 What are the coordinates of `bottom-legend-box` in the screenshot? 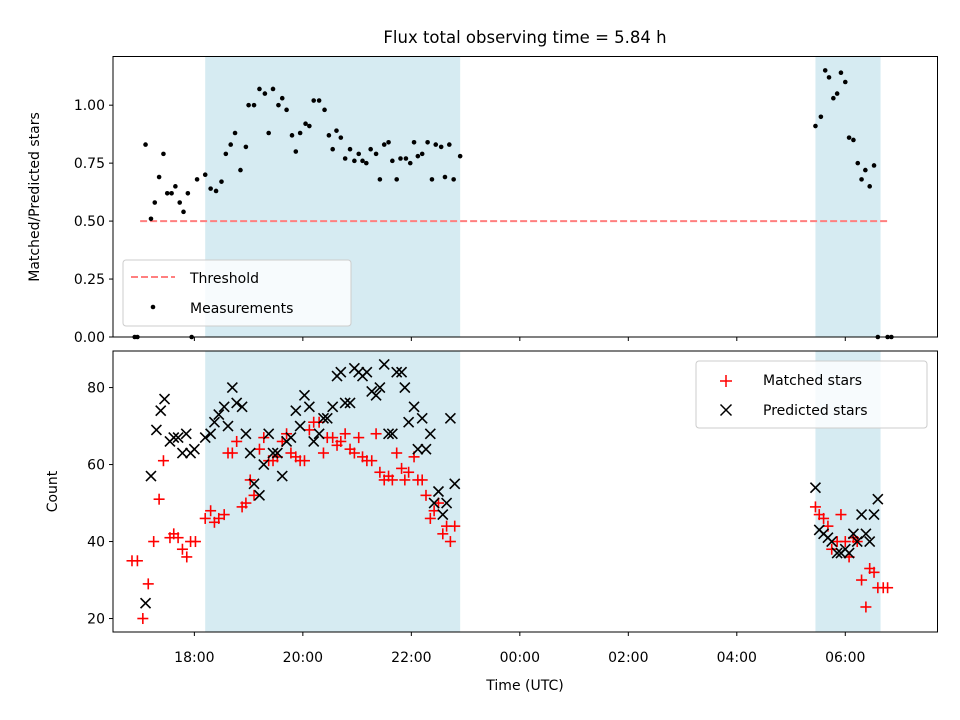 It's located at (811, 394).